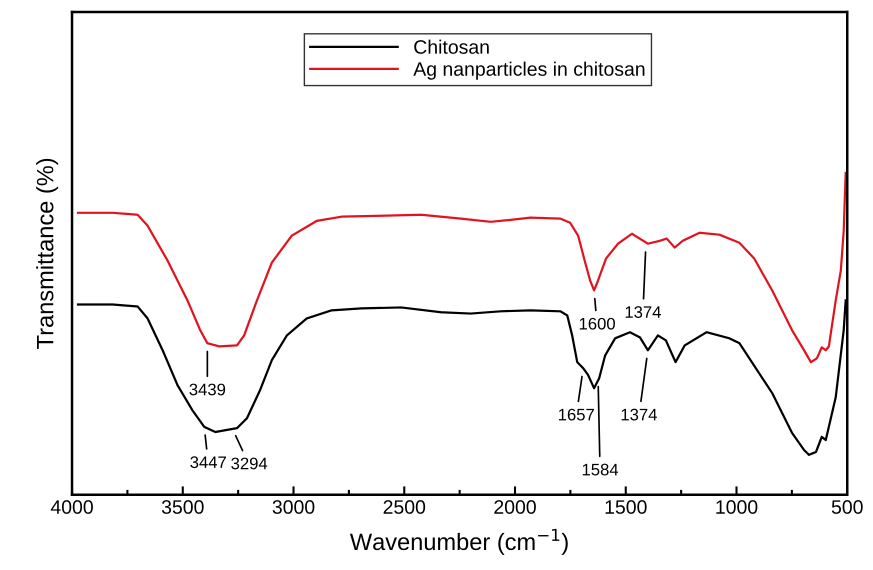 This screenshot has width=873, height=570. I want to click on x-tick-label: 1500, so click(626, 507).